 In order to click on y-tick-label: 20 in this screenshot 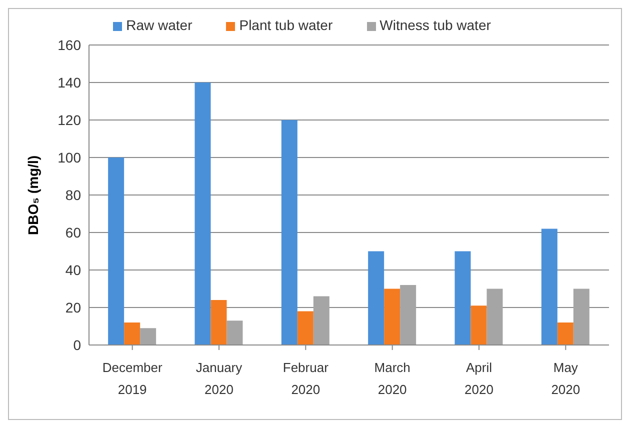, I will do `click(73, 307)`.